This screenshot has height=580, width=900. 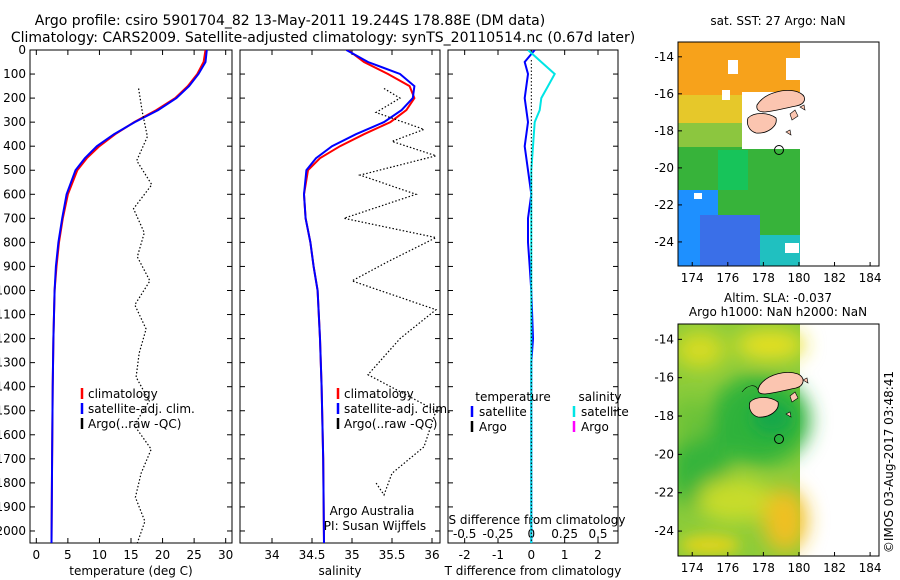 What do you see at coordinates (727, 278) in the screenshot?
I see `map-x-tick-label: 176` at bounding box center [727, 278].